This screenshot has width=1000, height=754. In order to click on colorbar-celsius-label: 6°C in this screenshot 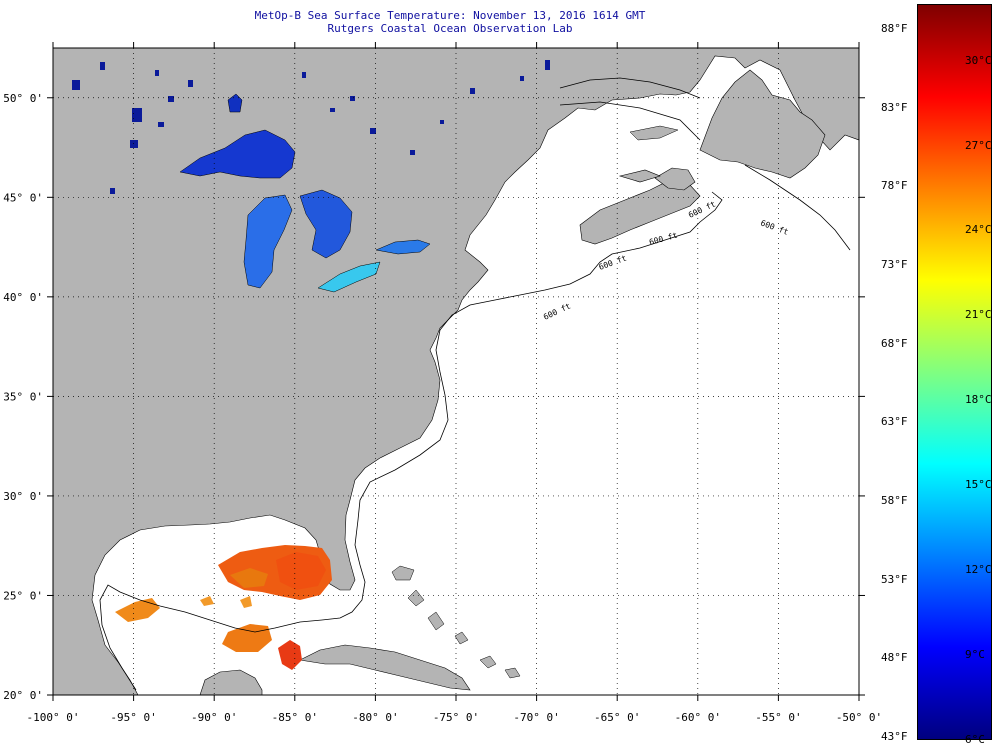, I will do `click(975, 739)`.